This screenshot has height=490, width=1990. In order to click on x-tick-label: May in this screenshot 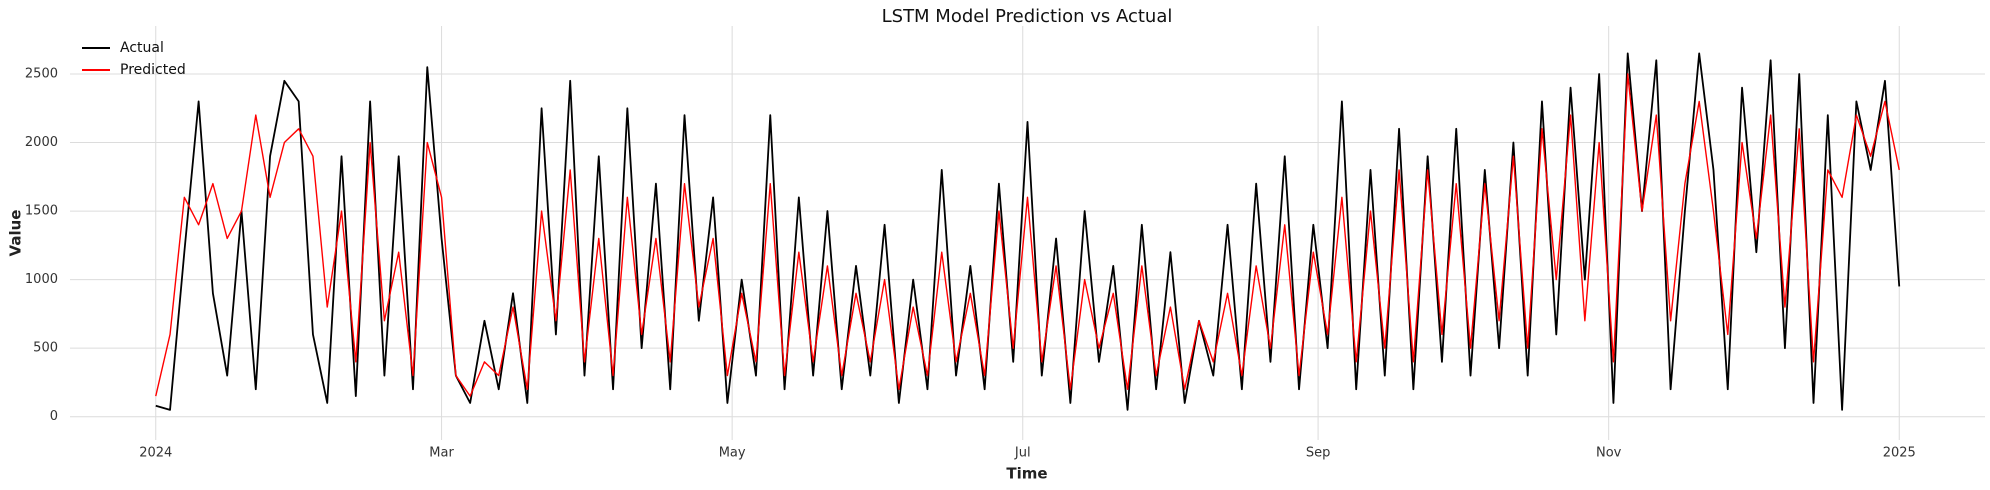, I will do `click(732, 453)`.